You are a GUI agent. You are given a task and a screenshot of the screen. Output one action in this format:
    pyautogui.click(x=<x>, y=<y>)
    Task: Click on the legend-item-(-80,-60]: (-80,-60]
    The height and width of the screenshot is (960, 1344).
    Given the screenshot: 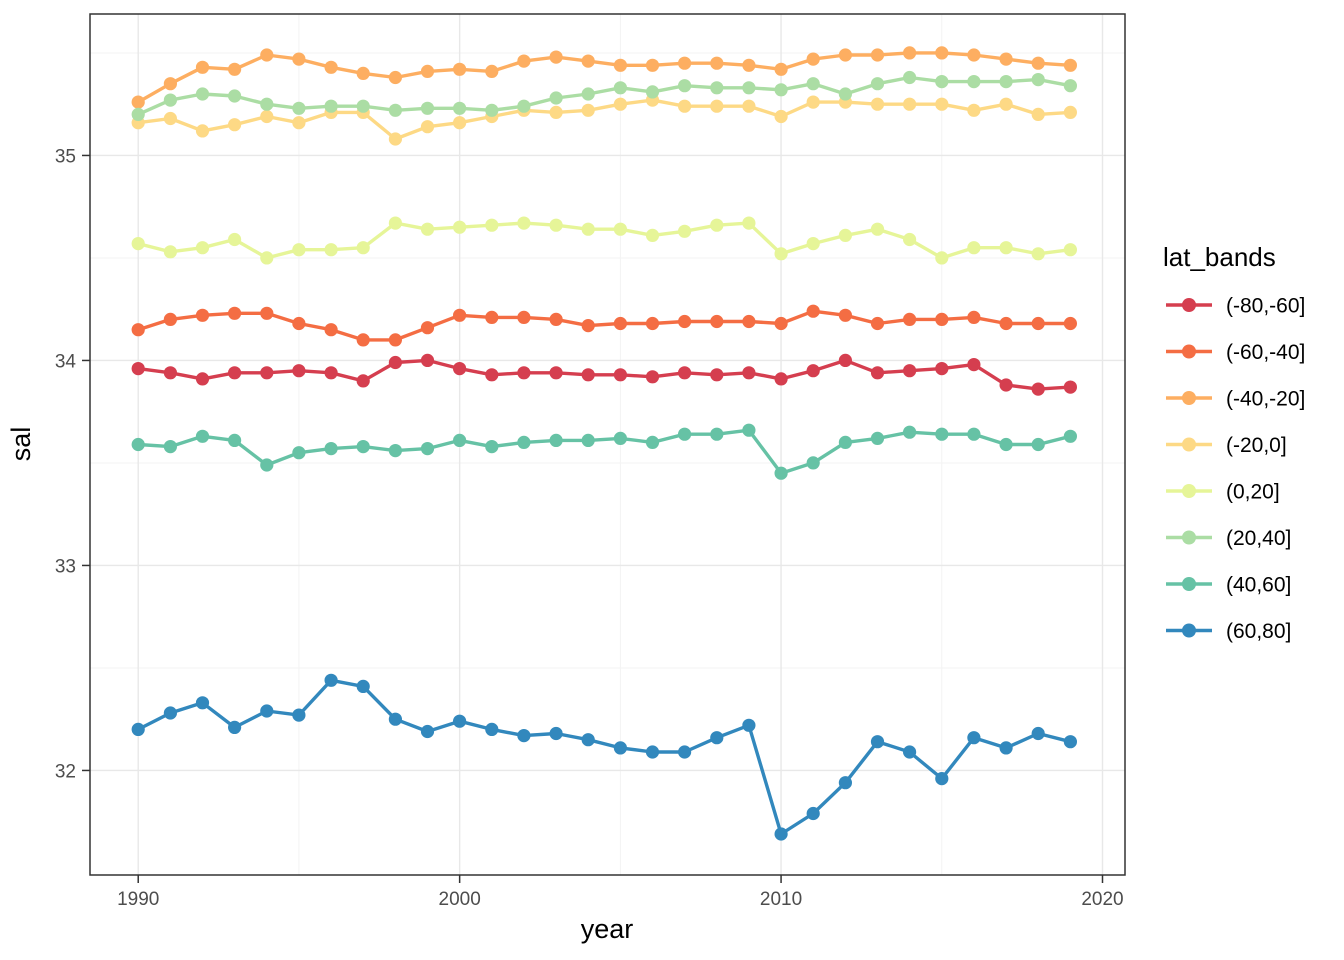 What is the action you would take?
    pyautogui.click(x=1235, y=306)
    